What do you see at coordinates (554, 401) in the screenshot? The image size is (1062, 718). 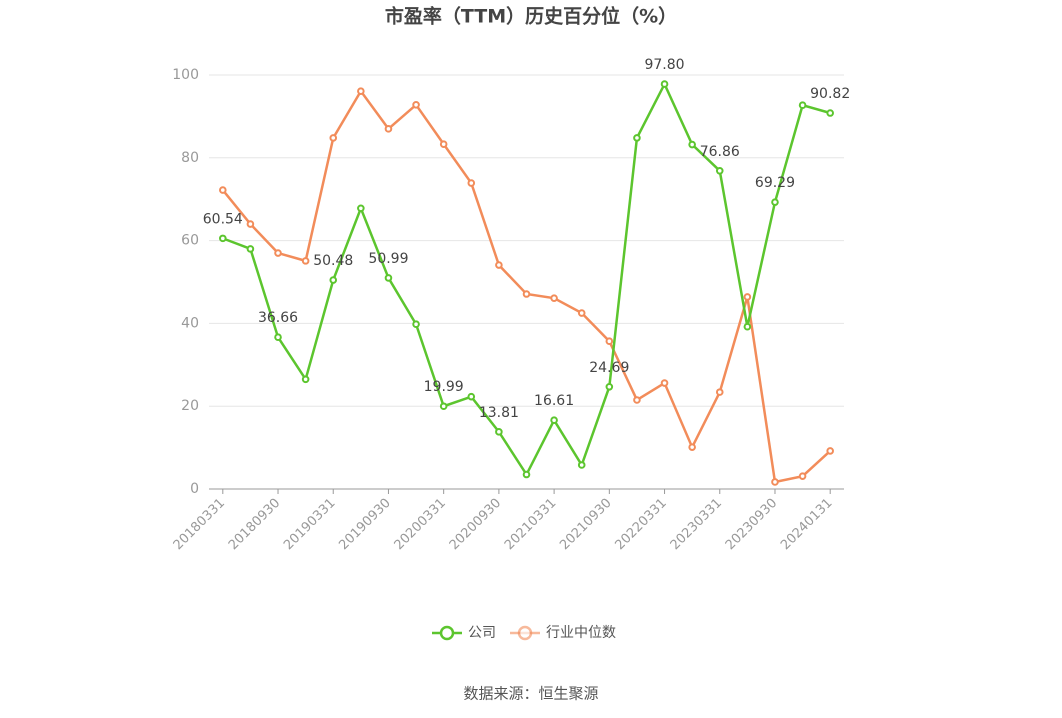 I see `data-label: 16.61` at bounding box center [554, 401].